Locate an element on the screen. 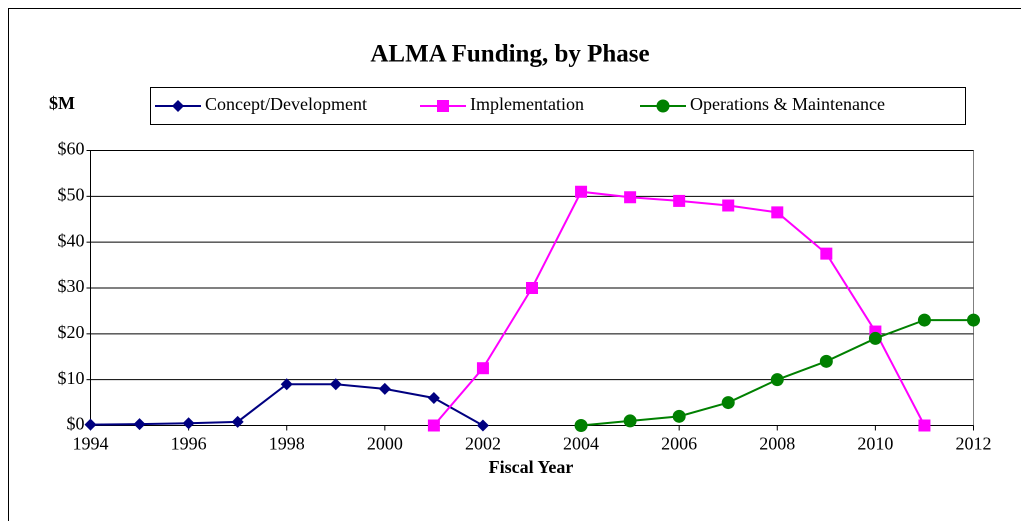 This screenshot has width=1021, height=521. x-axis-label: Fiscal Year is located at coordinates (531, 467).